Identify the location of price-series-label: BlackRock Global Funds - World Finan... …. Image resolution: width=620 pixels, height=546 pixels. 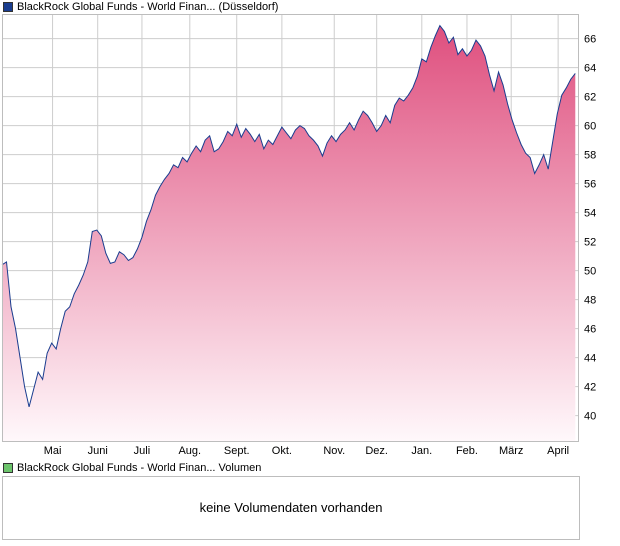
(148, 7).